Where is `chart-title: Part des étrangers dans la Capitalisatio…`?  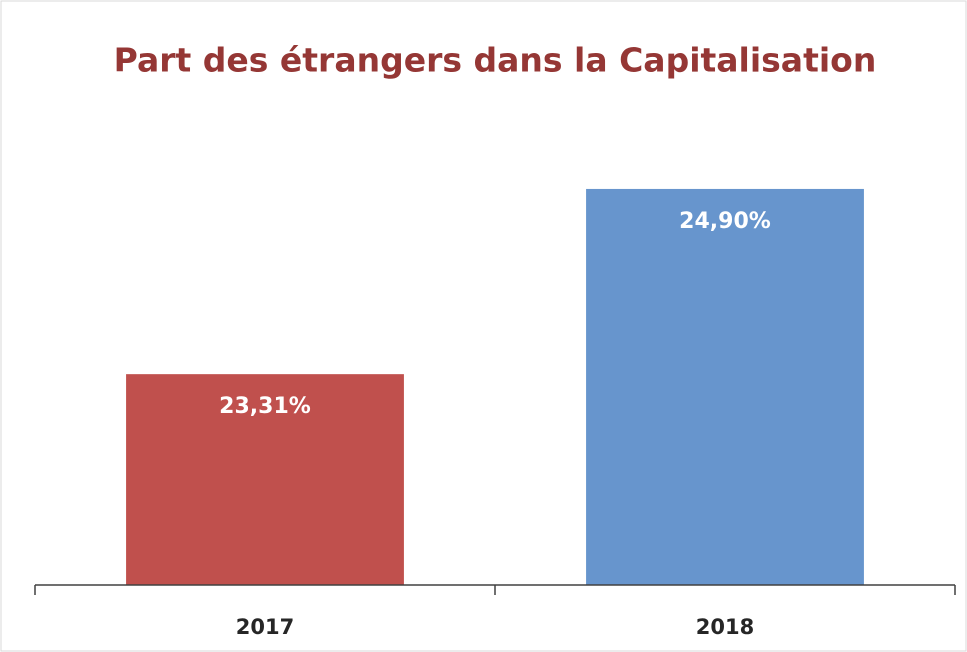
chart-title: Part des étrangers dans la Capitalisatio… is located at coordinates (495, 60).